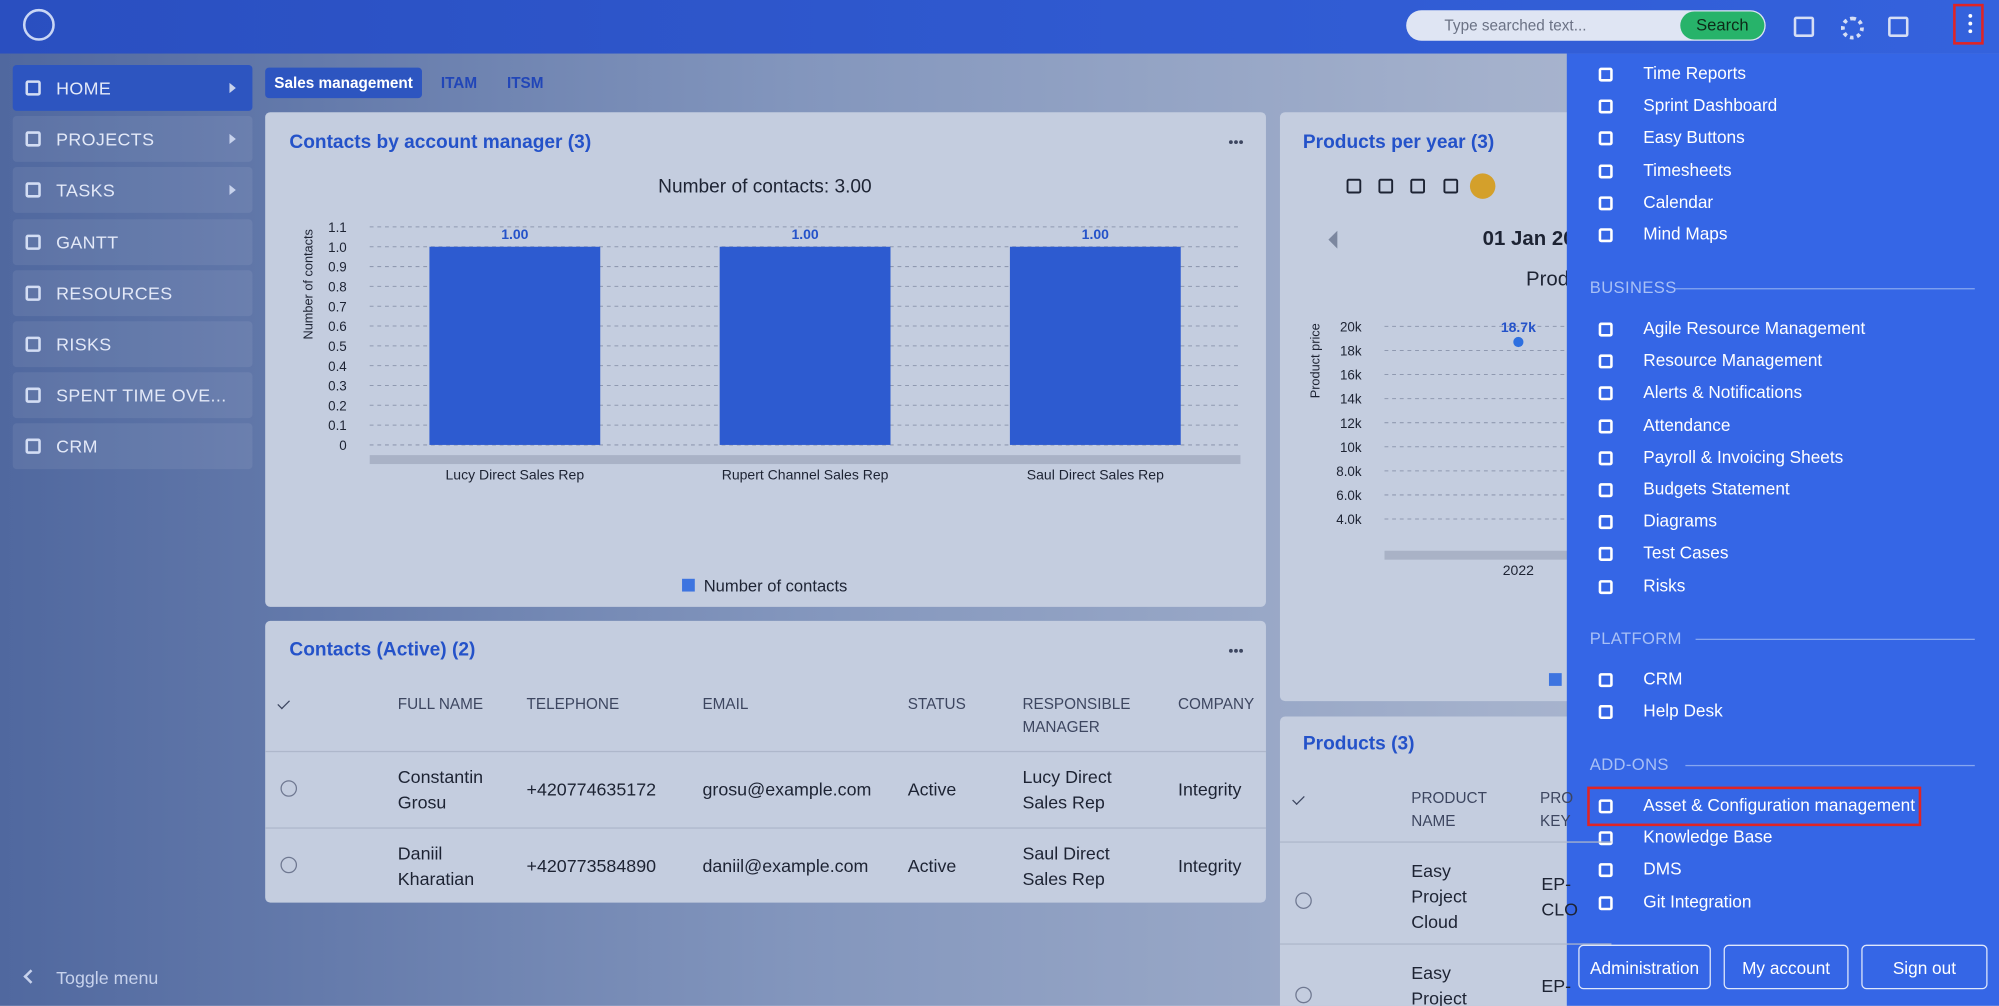  What do you see at coordinates (932, 789) in the screenshot?
I see `table-cell: Active` at bounding box center [932, 789].